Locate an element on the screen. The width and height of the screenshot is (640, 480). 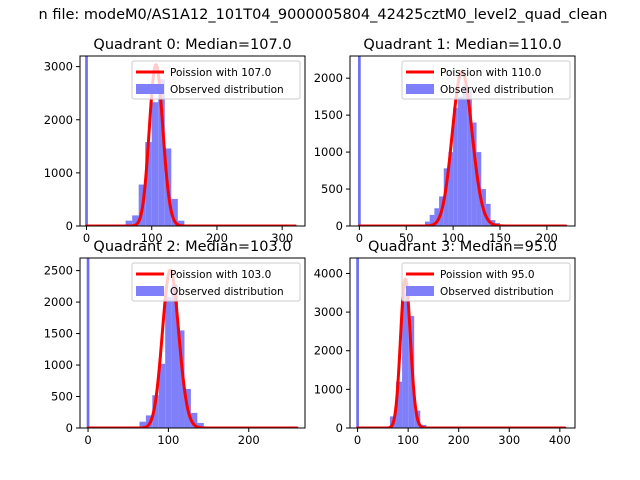
legend: Poission with 103.0 Observed distribution is located at coordinates (216, 282).